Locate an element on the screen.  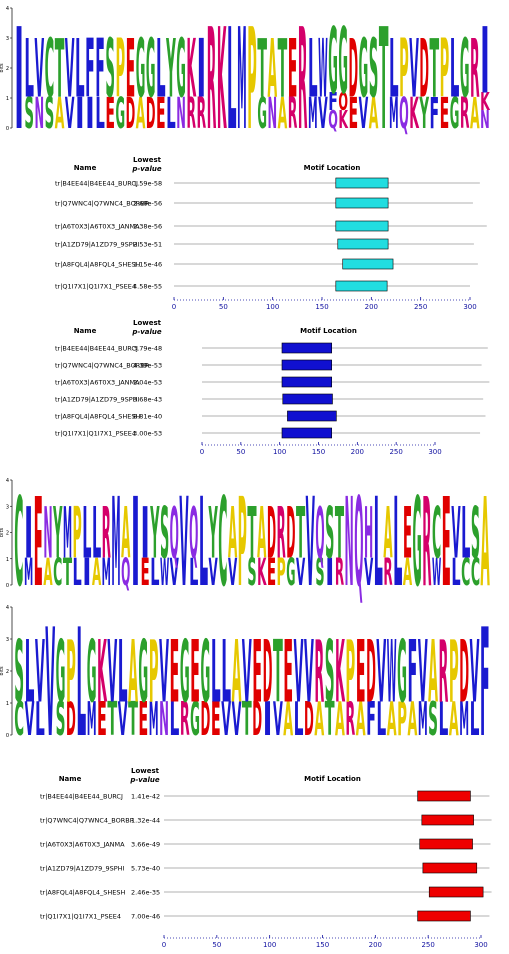
x-tick-label: 150 is located at coordinates (321, 307).